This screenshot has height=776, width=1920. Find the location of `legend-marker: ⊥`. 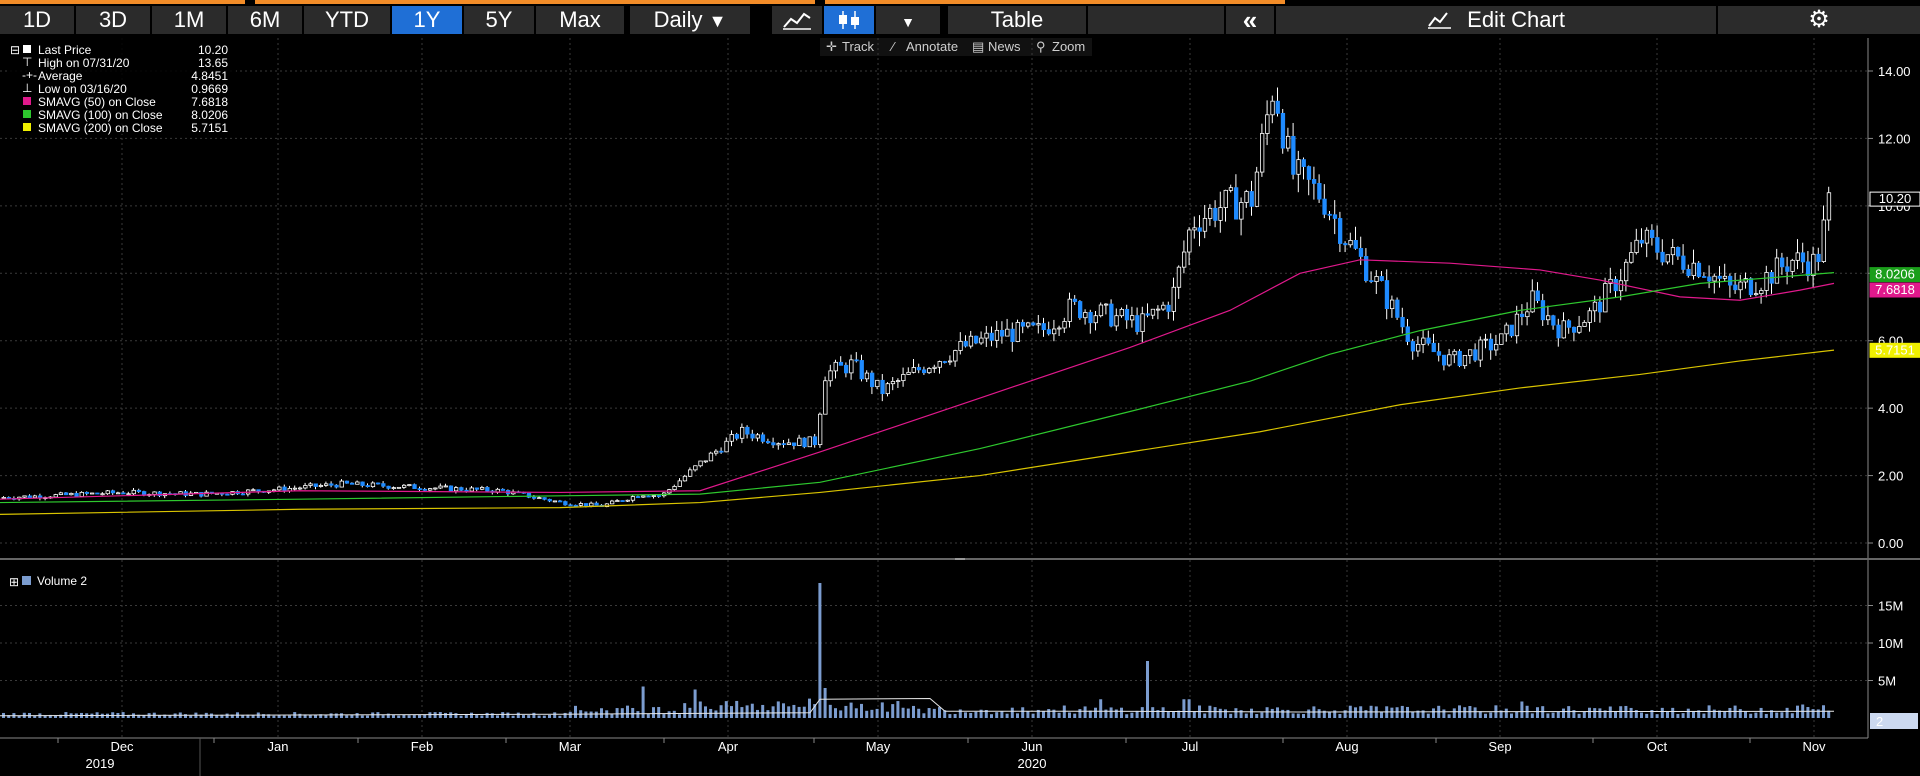

legend-marker: ⊥ is located at coordinates (27, 88).